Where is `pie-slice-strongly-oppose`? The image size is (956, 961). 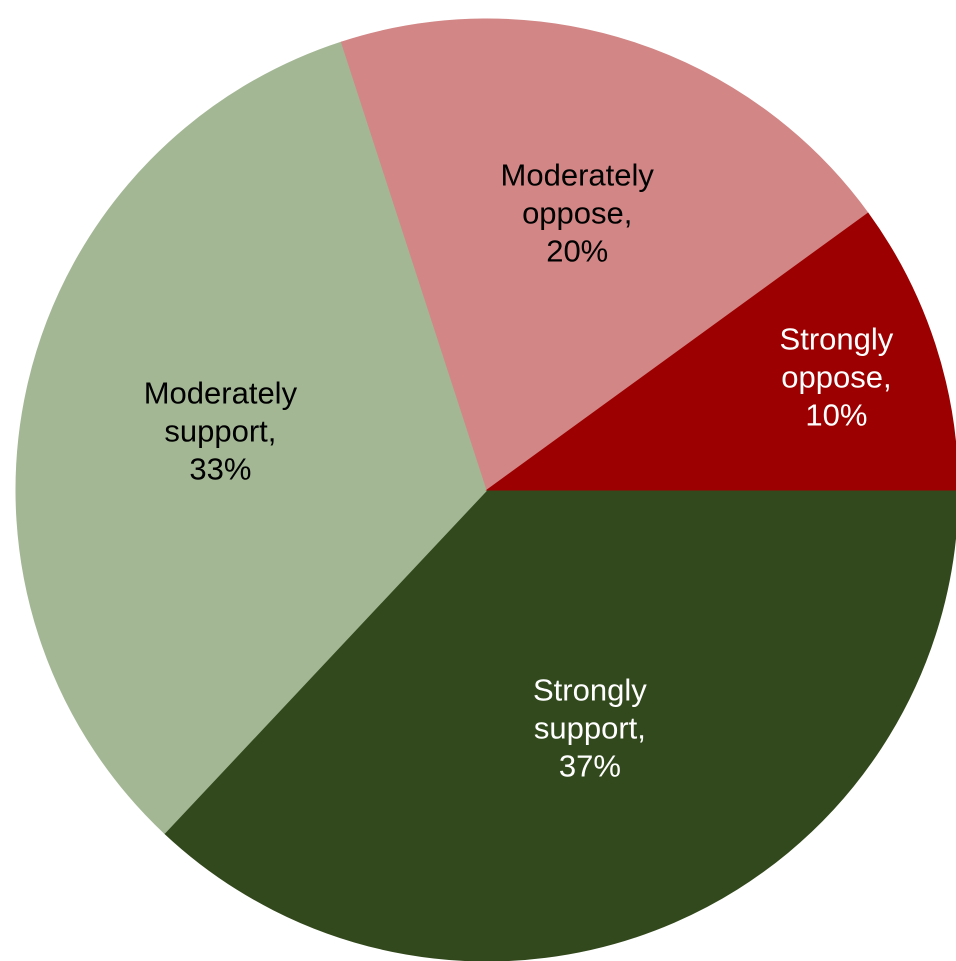 pie-slice-strongly-oppose is located at coordinates (720, 351).